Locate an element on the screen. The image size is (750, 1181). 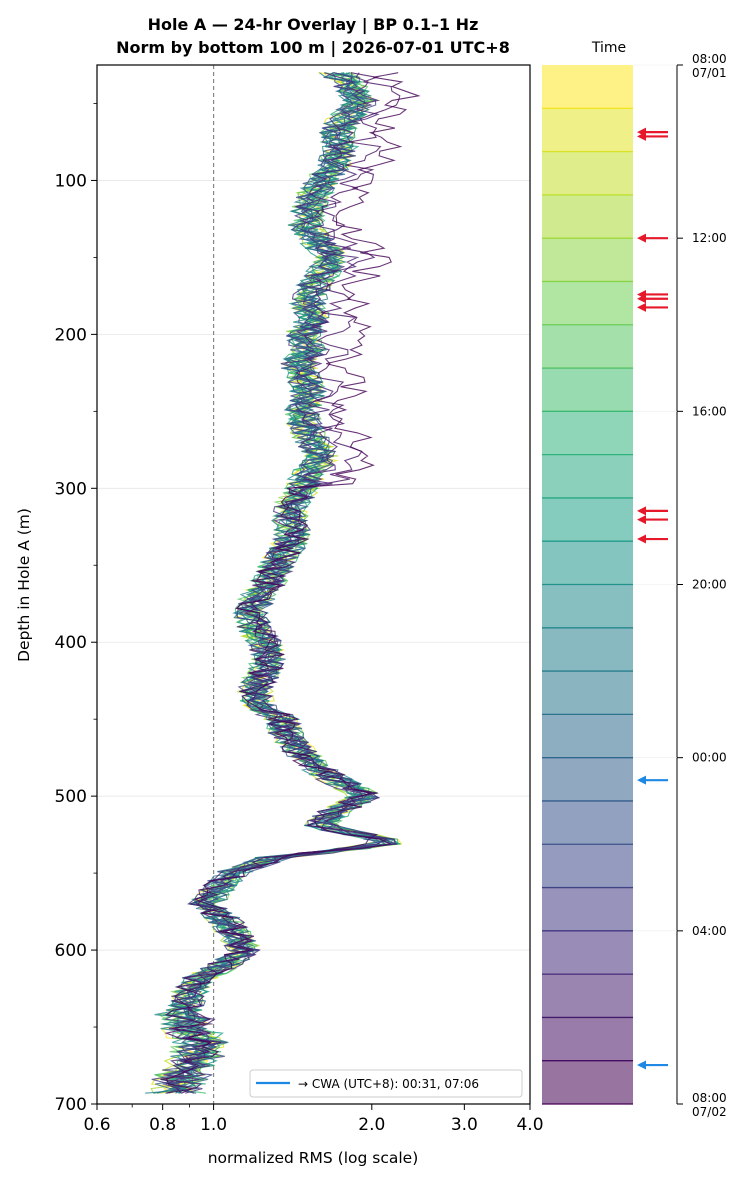
x-tick-label-5: 4.0 is located at coordinates (529, 1125).